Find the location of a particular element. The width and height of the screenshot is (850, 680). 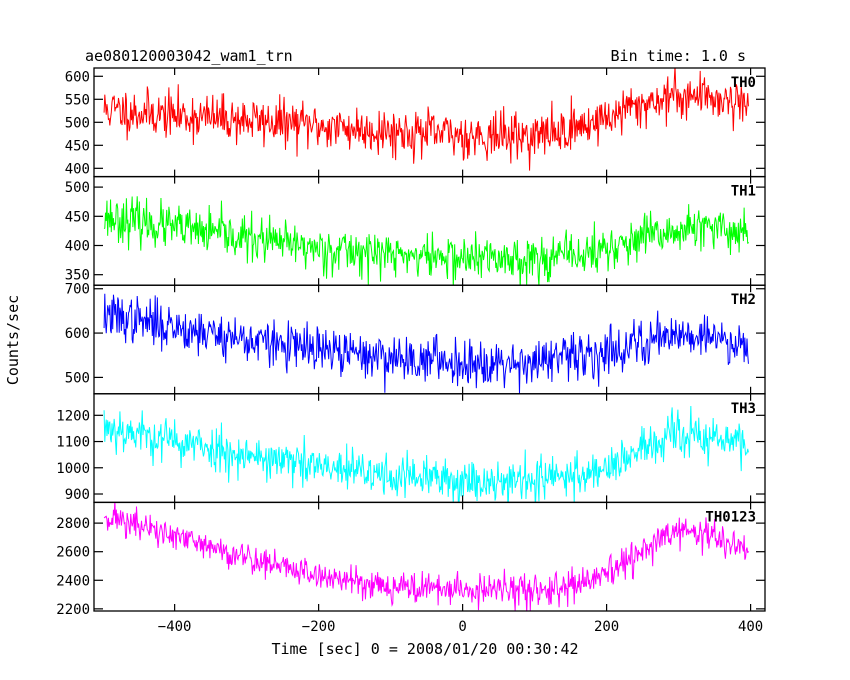

panel-th0123: 2200 2400 2600 2800 TH0123 is located at coordinates (411, 559).